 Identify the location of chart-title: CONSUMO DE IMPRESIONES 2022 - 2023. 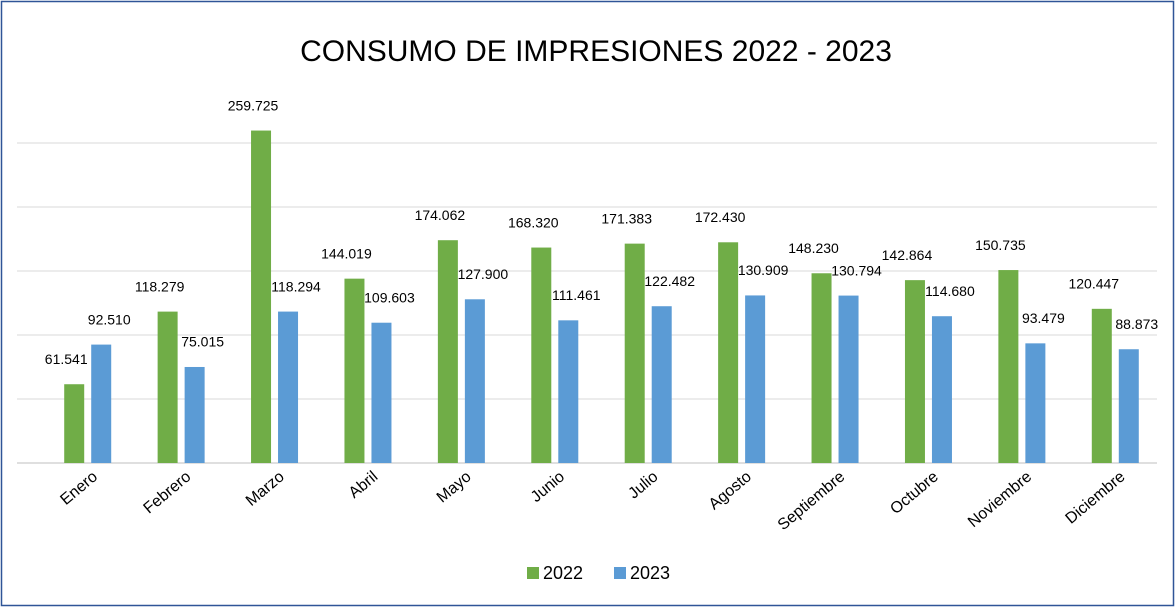
(596, 51).